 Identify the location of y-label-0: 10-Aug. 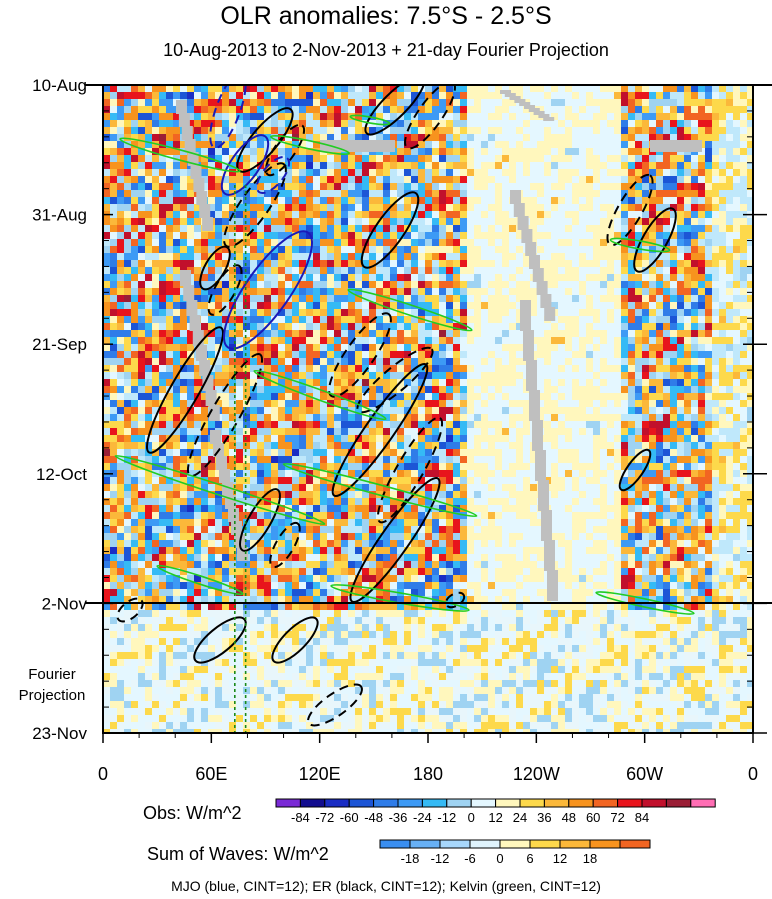
(59, 85).